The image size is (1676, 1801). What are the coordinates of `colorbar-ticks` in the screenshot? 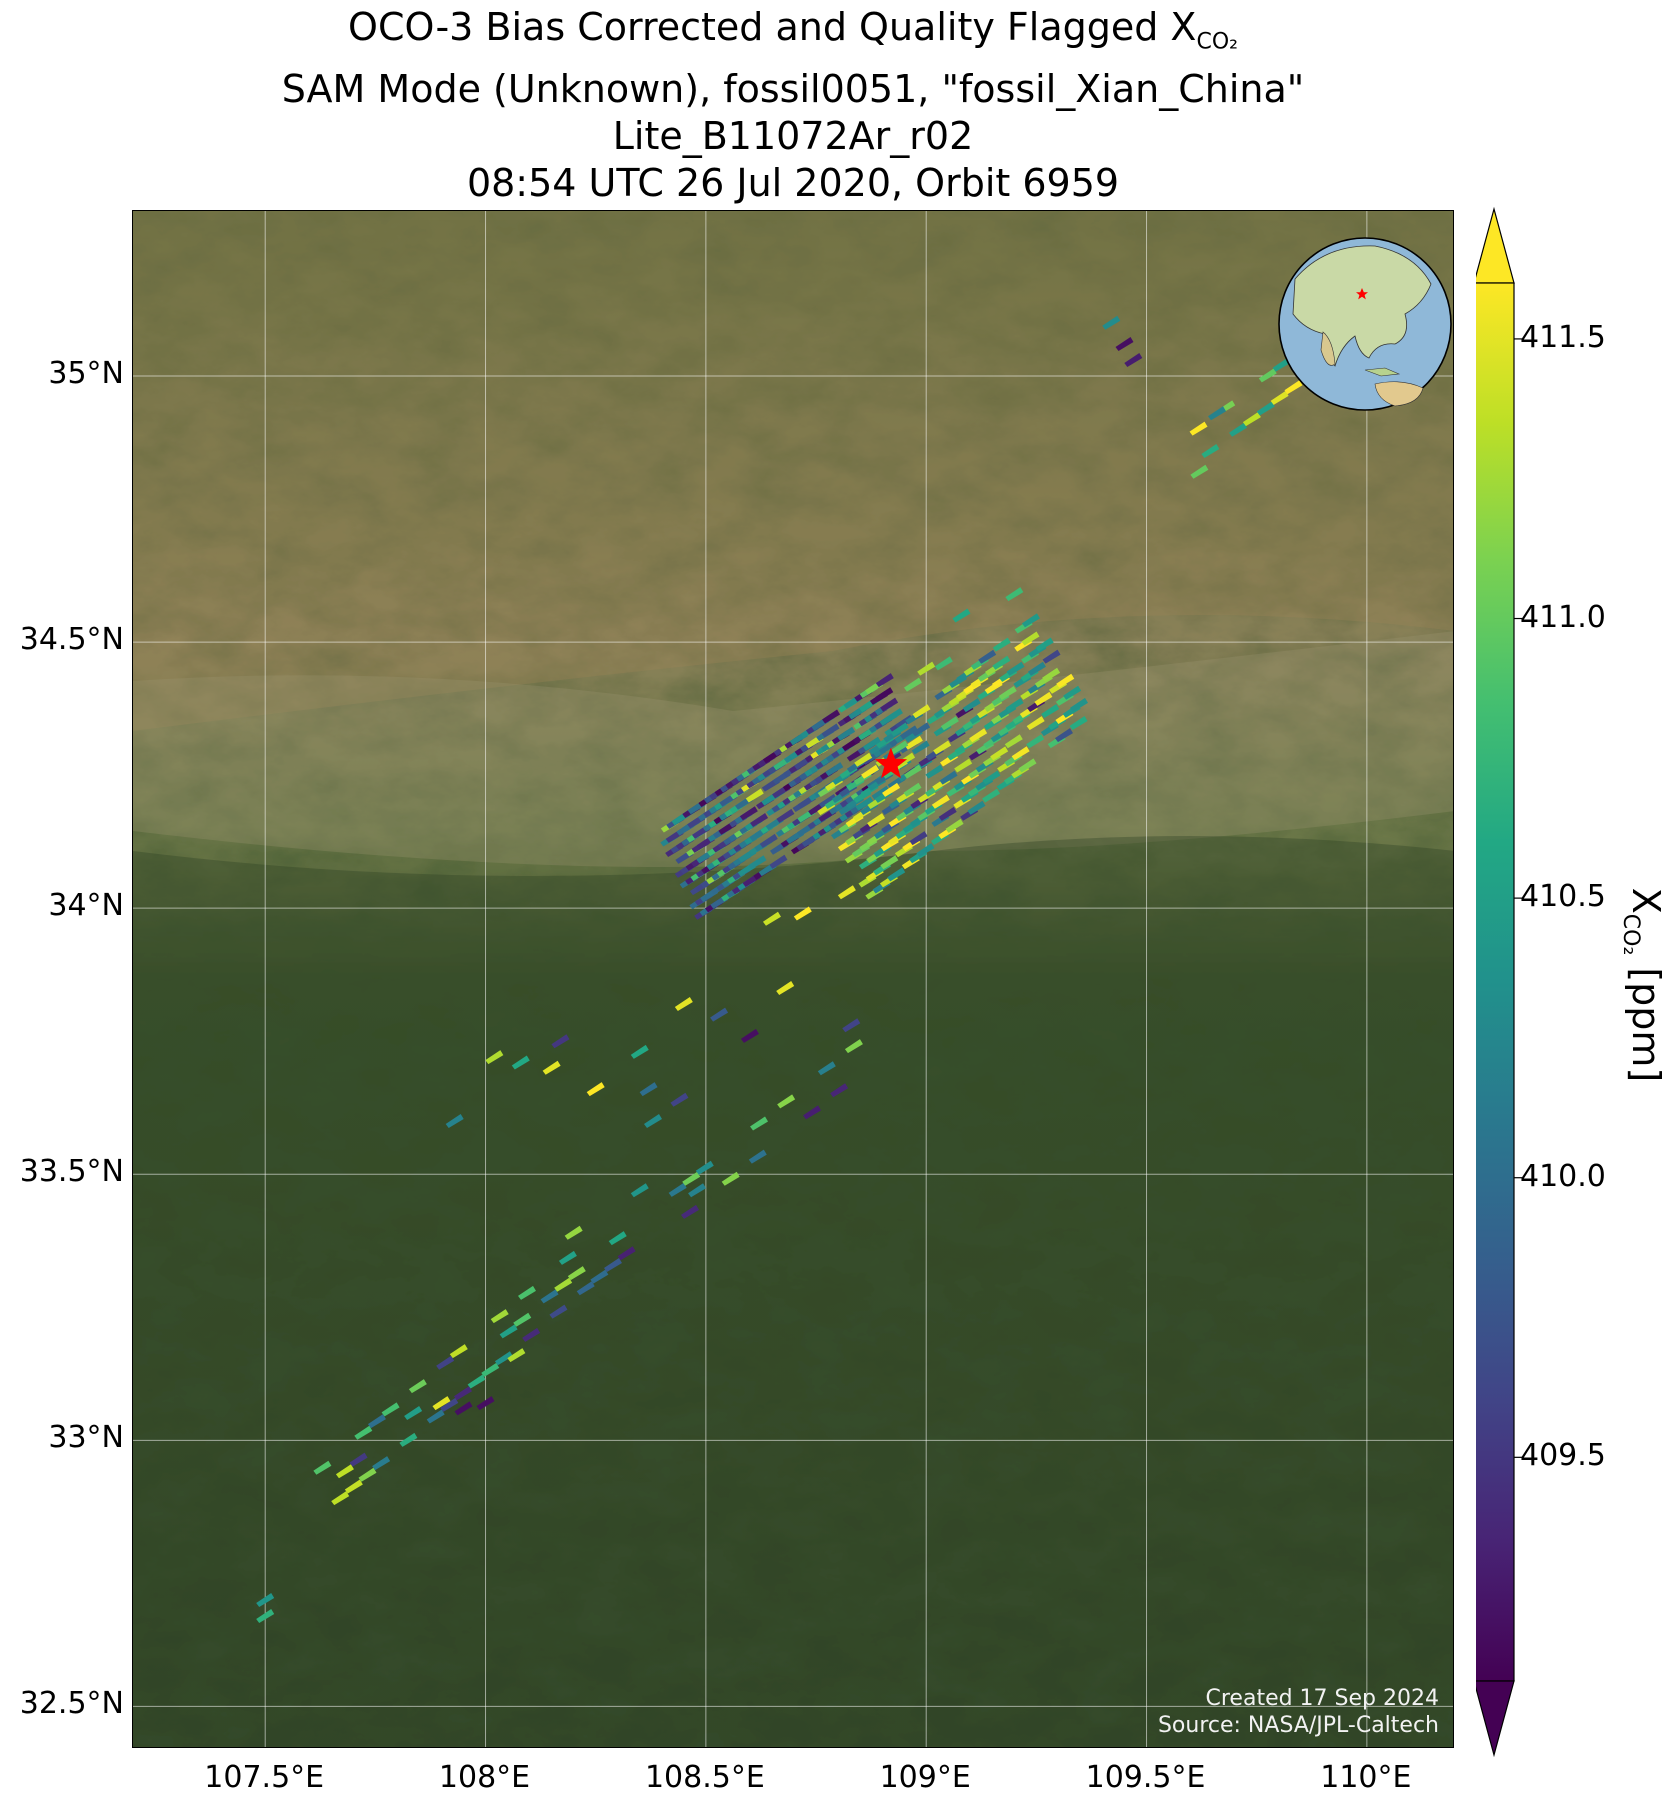 It's located at (1518, 898).